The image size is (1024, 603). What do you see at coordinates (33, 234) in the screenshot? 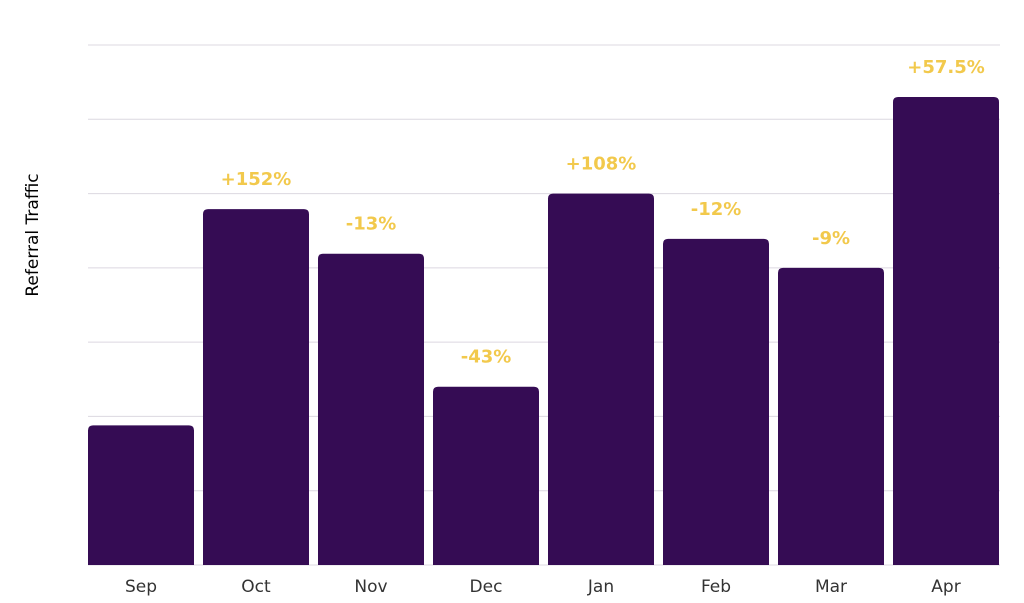
I see `y-axis-label: Referral Traffic` at bounding box center [33, 234].